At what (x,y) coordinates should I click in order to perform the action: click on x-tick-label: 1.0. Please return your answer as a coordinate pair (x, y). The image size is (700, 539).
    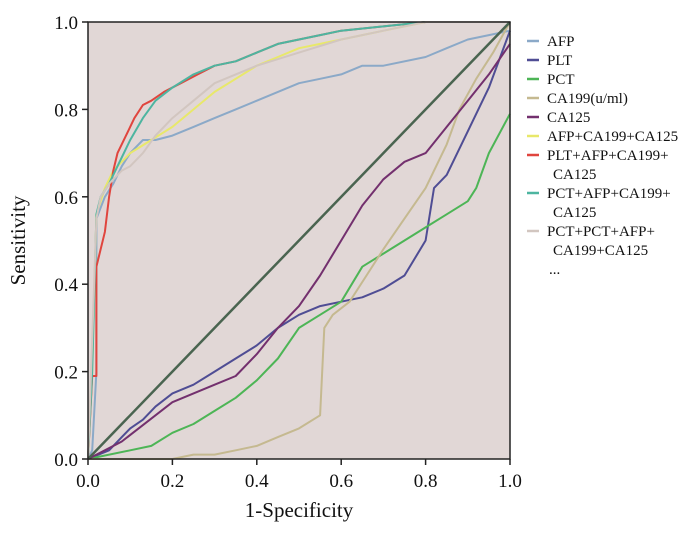
    Looking at the image, I should click on (510, 481).